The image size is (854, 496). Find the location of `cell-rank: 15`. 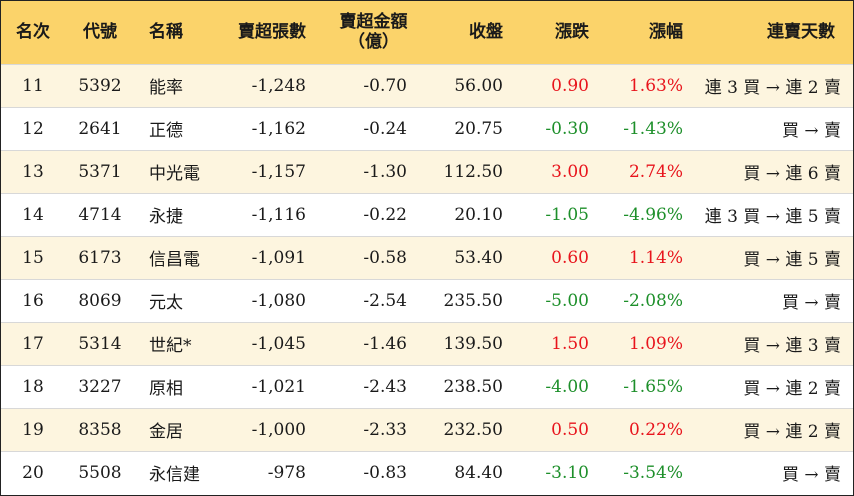

cell-rank: 15 is located at coordinates (33, 257).